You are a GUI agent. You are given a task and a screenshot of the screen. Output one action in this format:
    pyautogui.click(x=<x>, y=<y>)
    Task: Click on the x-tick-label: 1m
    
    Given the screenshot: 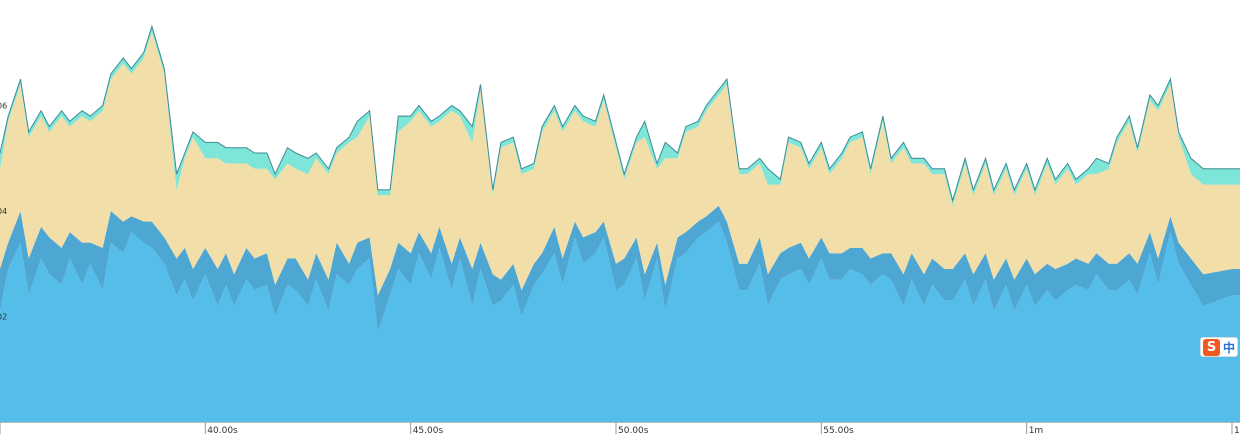 What is the action you would take?
    pyautogui.click(x=1036, y=430)
    